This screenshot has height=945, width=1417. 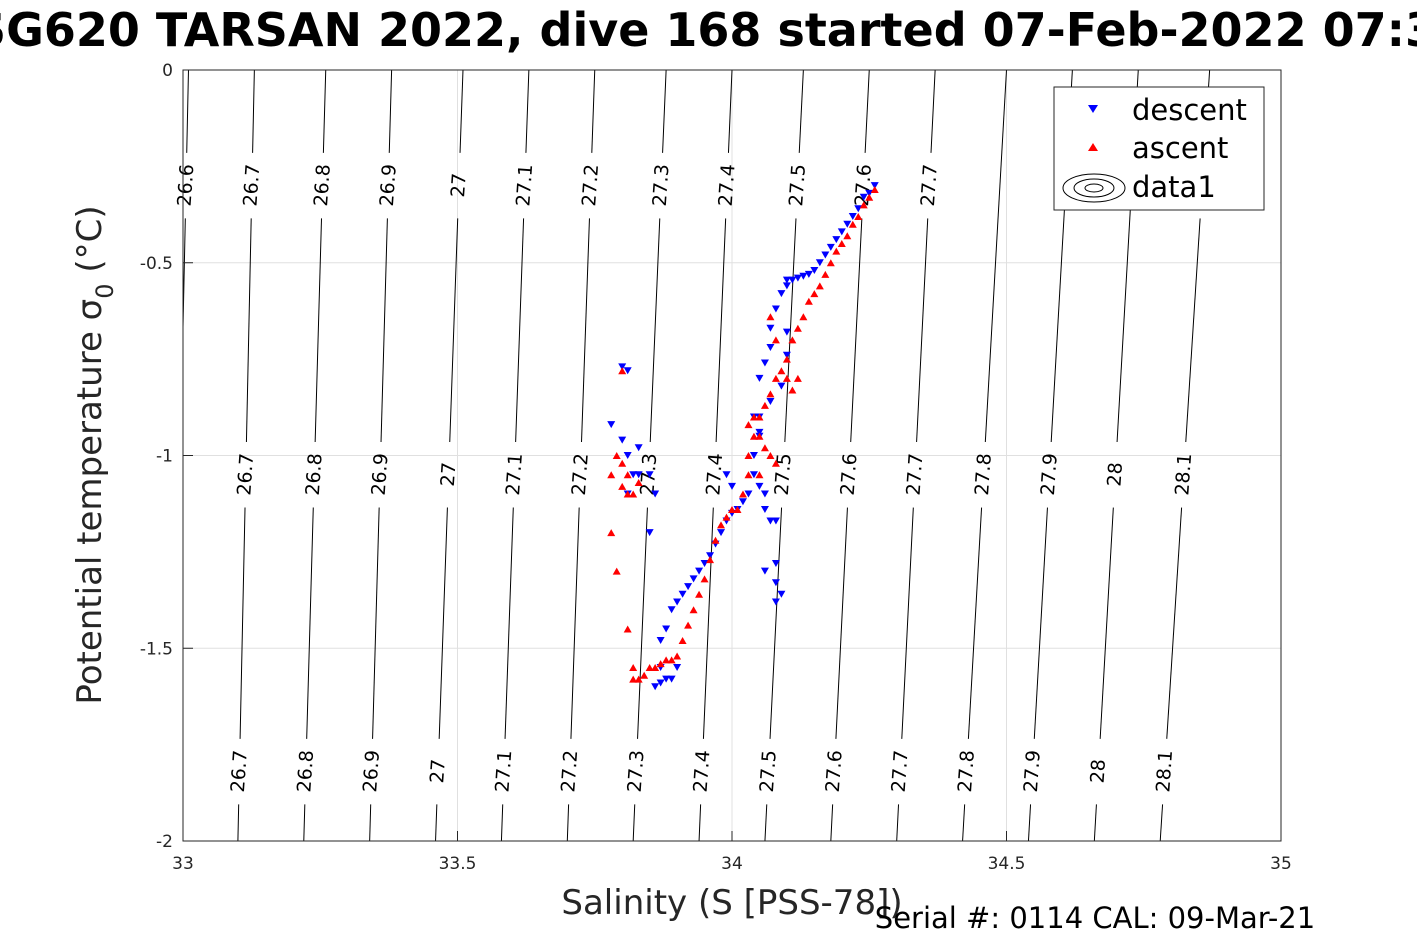 What do you see at coordinates (380, 474) in the screenshot?
I see `contour-label-26.9-1: 26.9` at bounding box center [380, 474].